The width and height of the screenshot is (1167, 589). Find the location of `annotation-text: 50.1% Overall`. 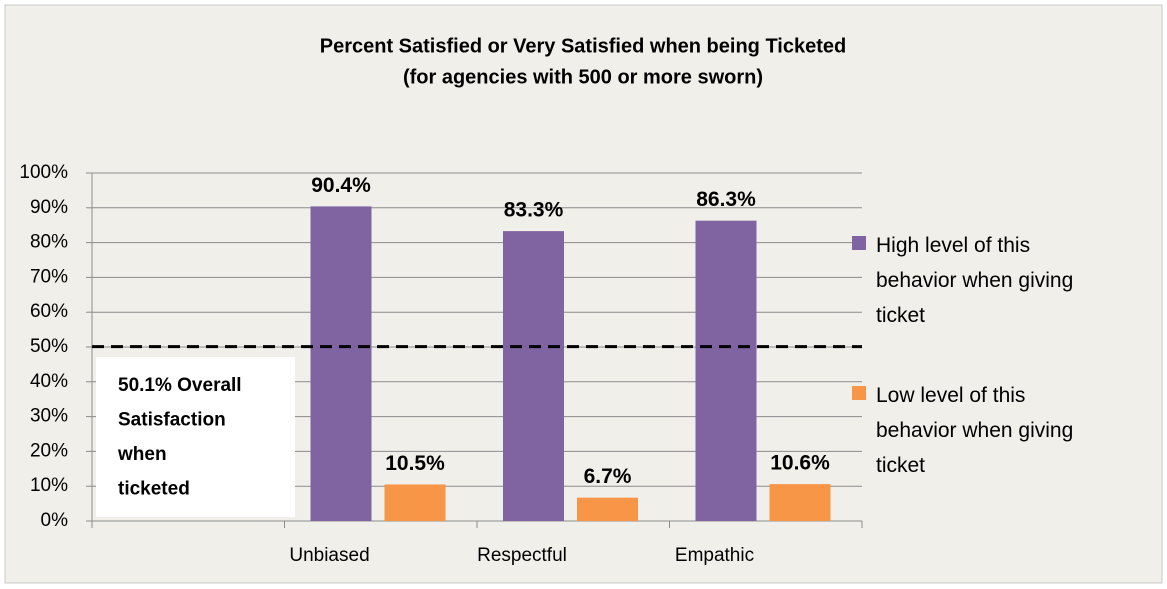

annotation-text: 50.1% Overall is located at coordinates (180, 385).